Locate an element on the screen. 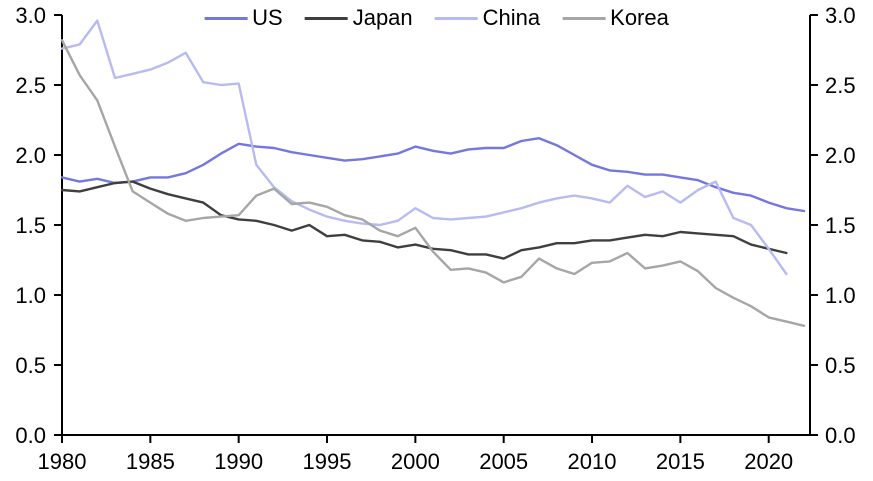 This screenshot has width=873, height=481. x-tick-label: 1980 is located at coordinates (62, 461).